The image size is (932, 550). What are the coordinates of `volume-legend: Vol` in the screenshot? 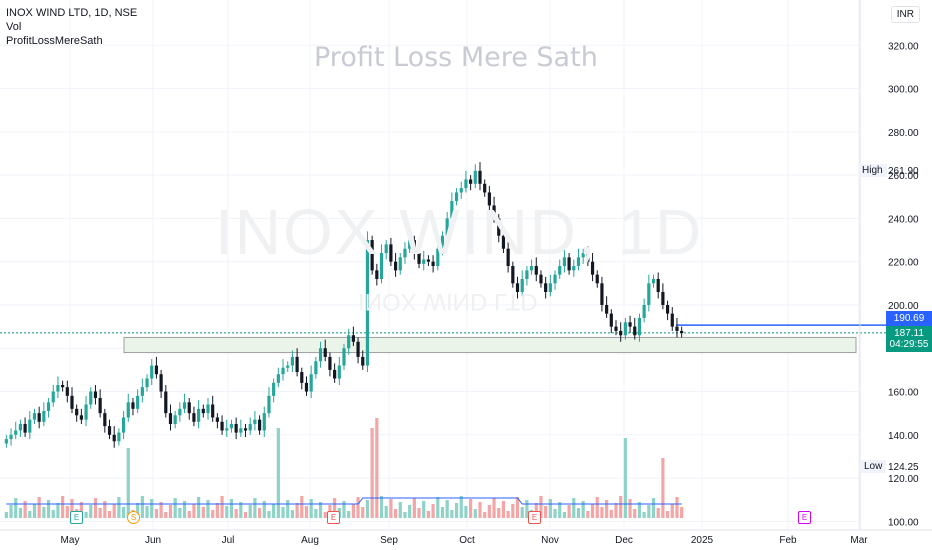 It's located at (14, 27).